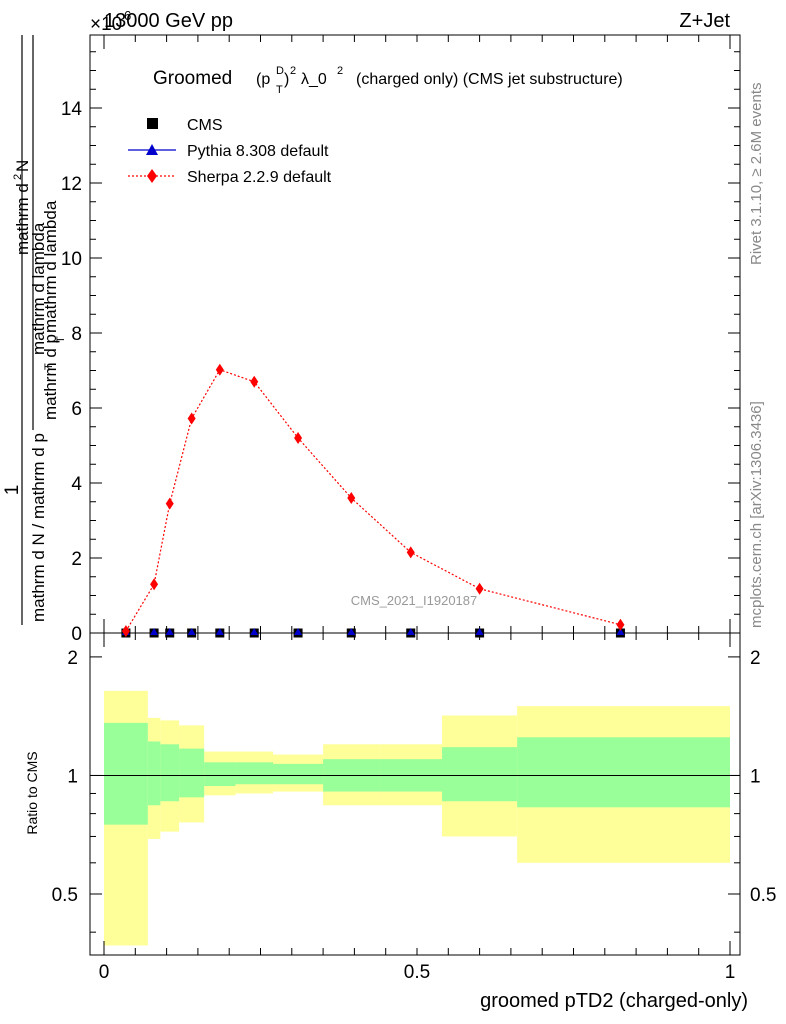 The height and width of the screenshot is (1024, 786). Describe the element at coordinates (18, 177) in the screenshot. I see `ylabel-right-sup: 2` at that location.